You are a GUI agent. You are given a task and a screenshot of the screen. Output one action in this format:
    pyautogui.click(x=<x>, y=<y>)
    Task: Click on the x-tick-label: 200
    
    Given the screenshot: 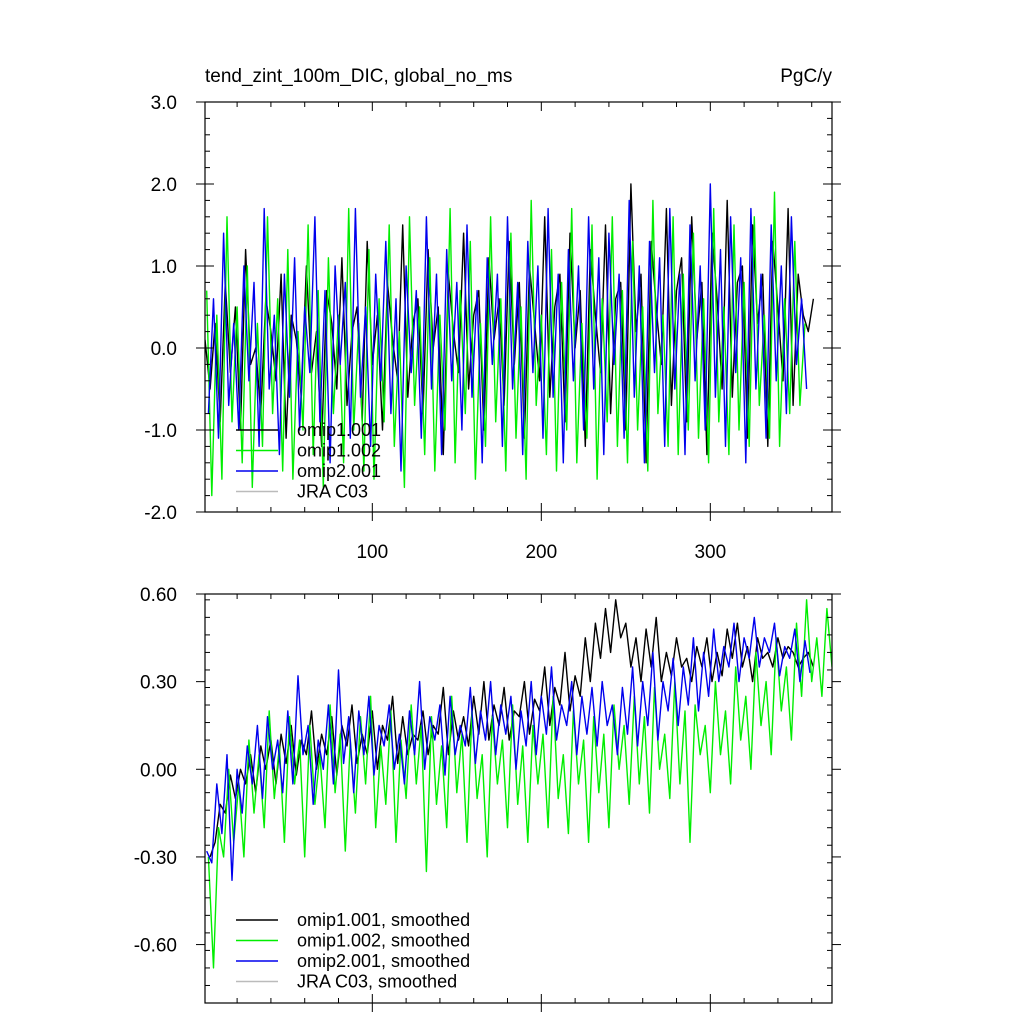 What is the action you would take?
    pyautogui.click(x=541, y=552)
    